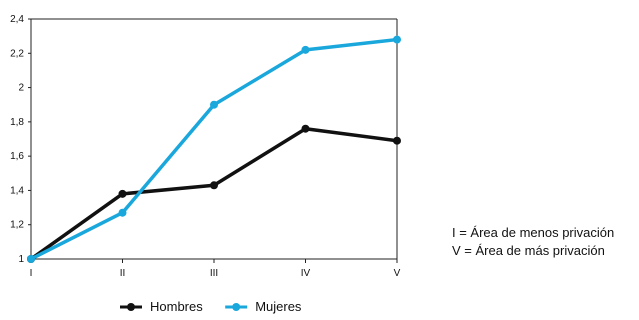 This screenshot has height=320, width=639. Describe the element at coordinates (21, 88) in the screenshot. I see `y-tick-label: 2` at that location.